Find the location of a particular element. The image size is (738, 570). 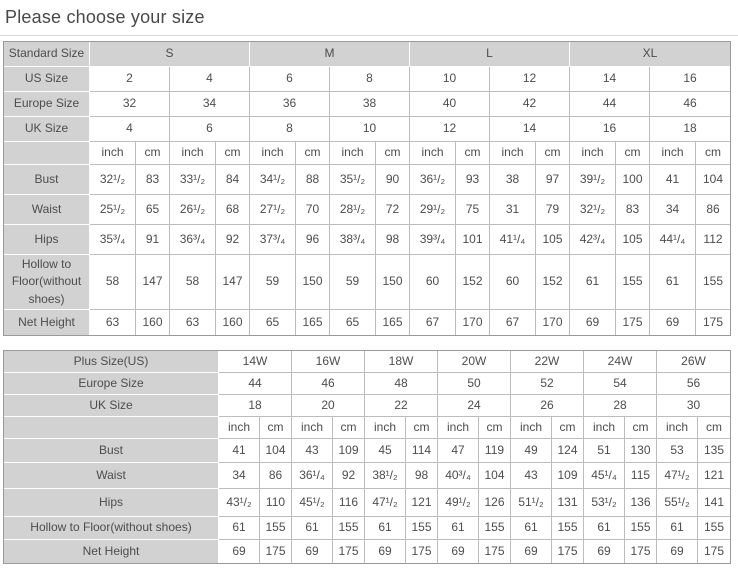

header-cell: Bust is located at coordinates (111, 451).